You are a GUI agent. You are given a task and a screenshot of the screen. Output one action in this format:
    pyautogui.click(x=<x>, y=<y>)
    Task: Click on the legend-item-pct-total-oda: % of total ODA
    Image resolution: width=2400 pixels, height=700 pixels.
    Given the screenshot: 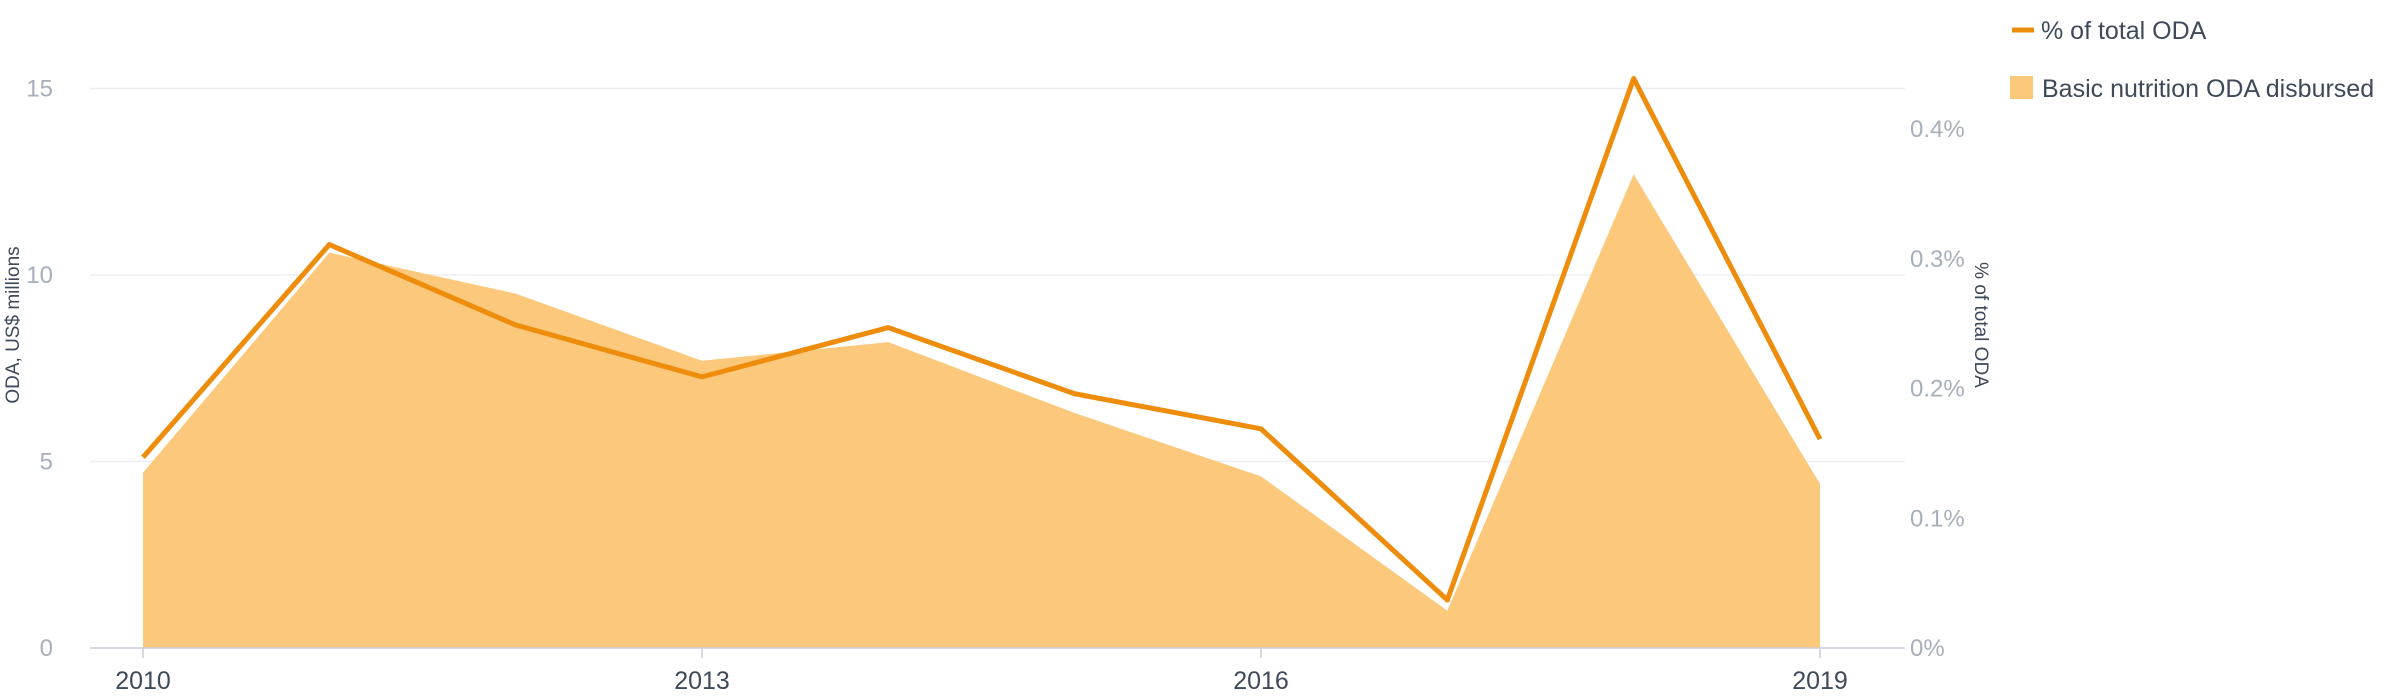 What is the action you would take?
    pyautogui.click(x=2109, y=31)
    